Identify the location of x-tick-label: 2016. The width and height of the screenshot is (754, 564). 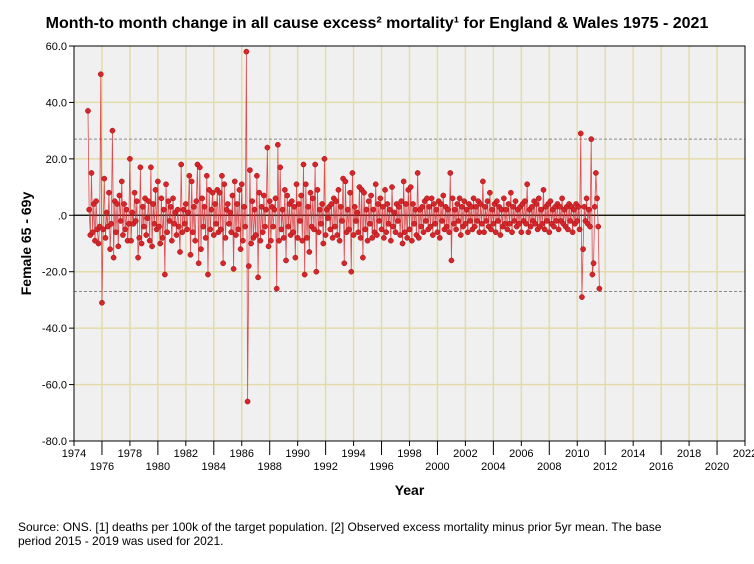
(661, 467).